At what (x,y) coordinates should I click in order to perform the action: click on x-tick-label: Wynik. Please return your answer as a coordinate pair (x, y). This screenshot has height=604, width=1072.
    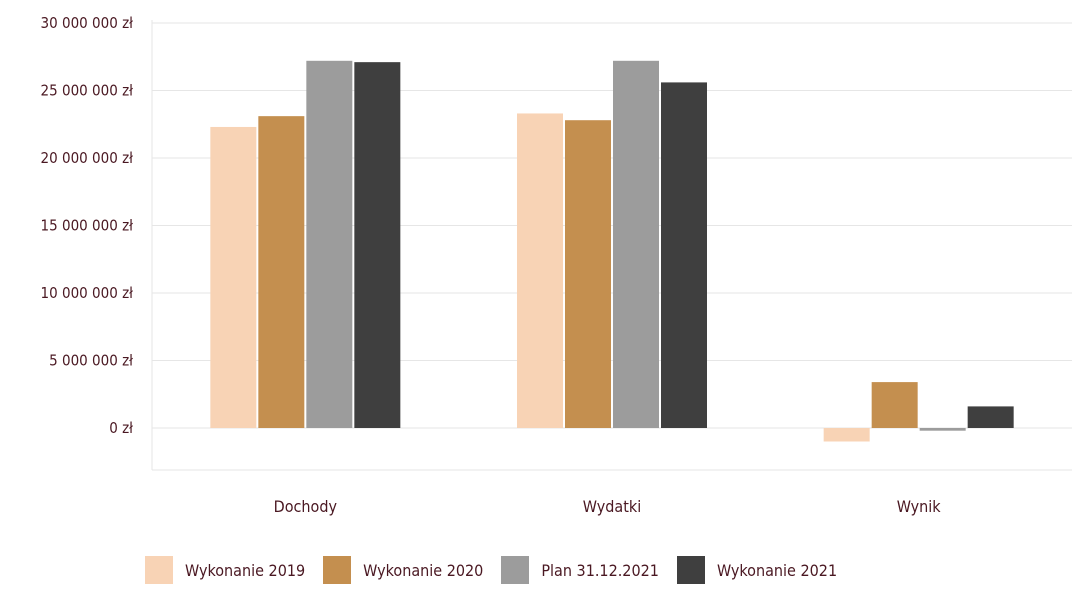
    Looking at the image, I should click on (919, 506).